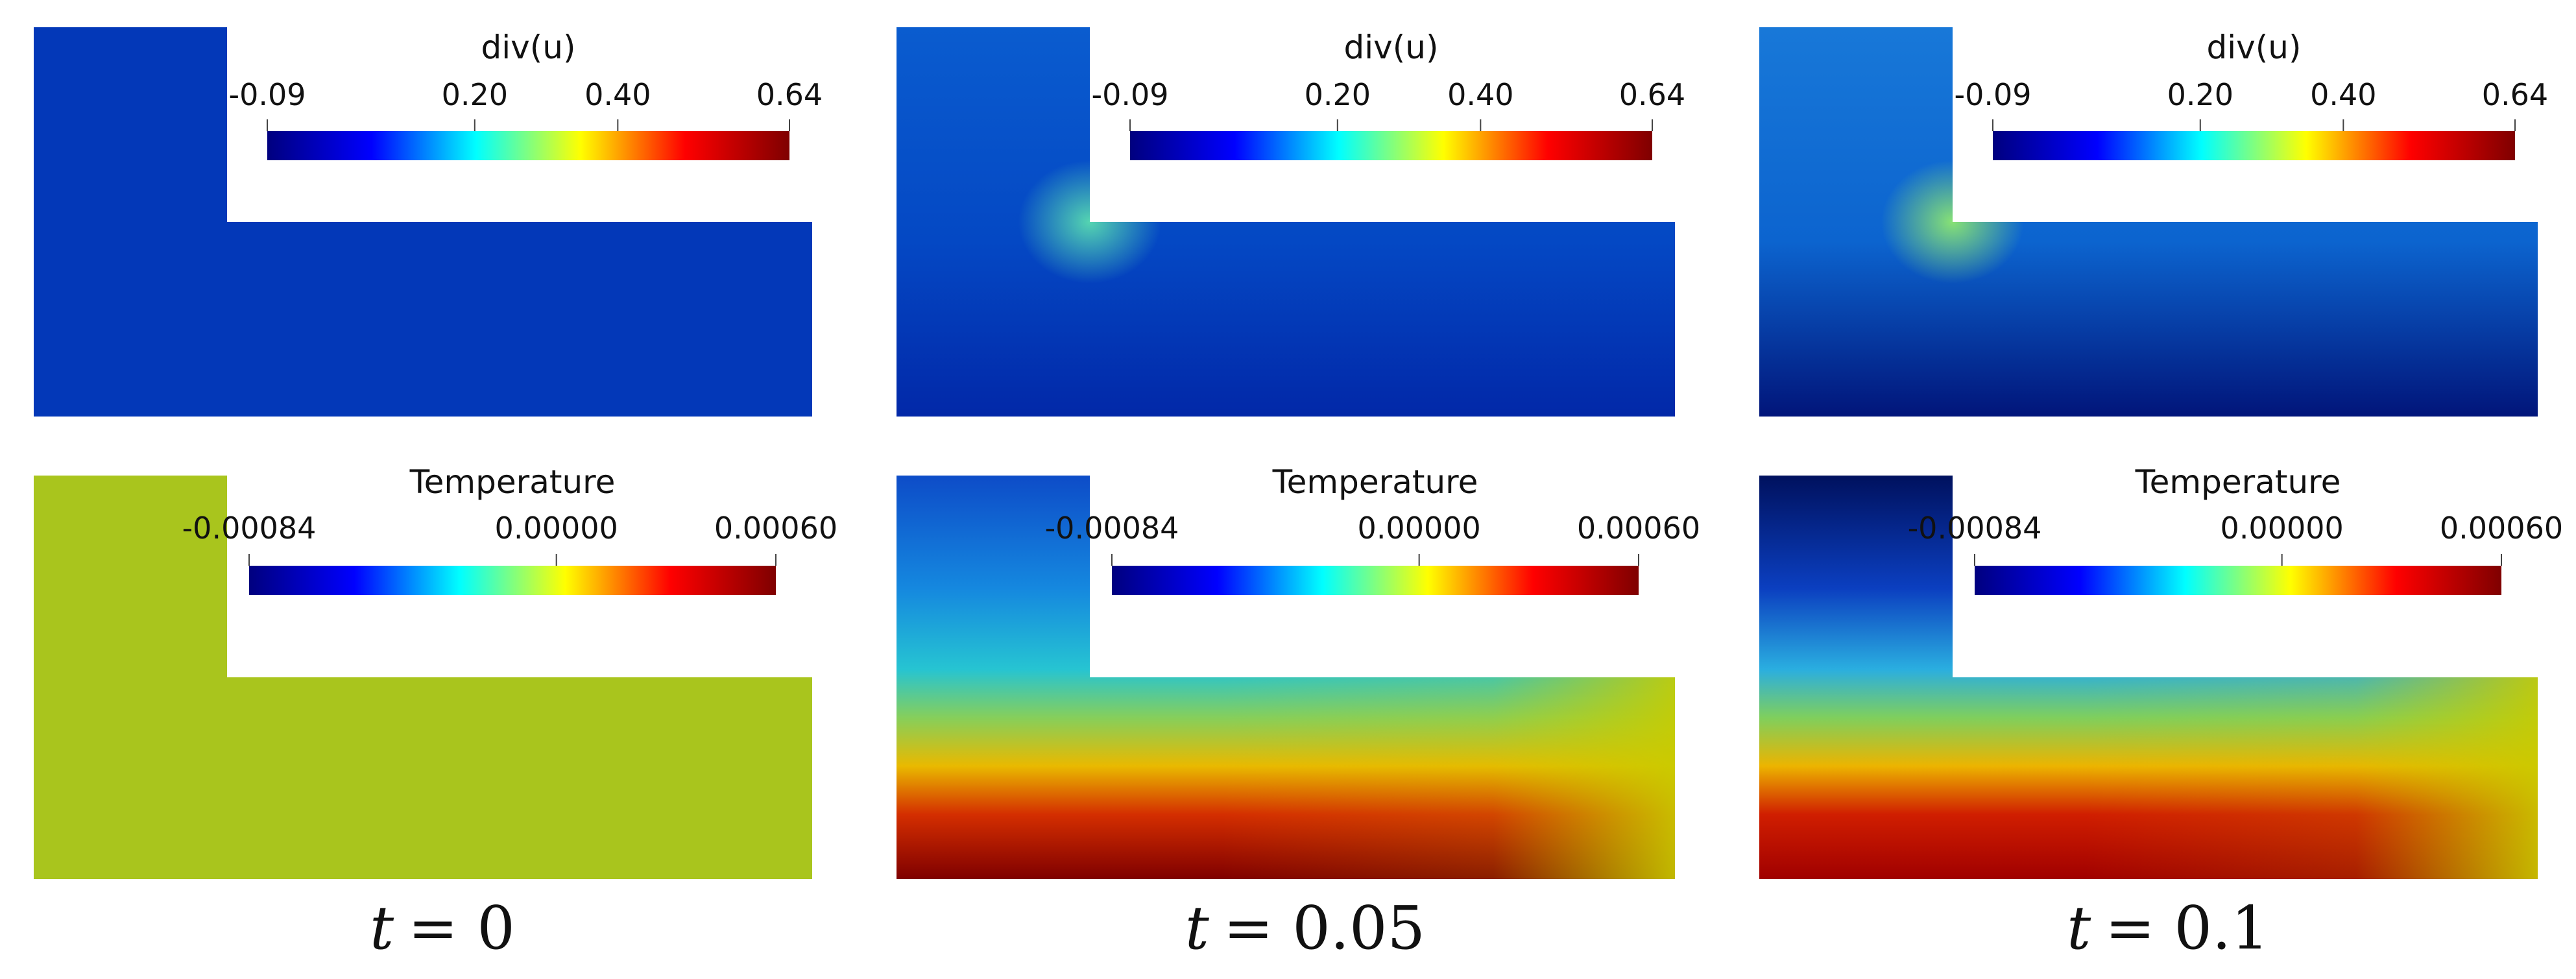  I want to click on divu-panel-t2, so click(2148, 222).